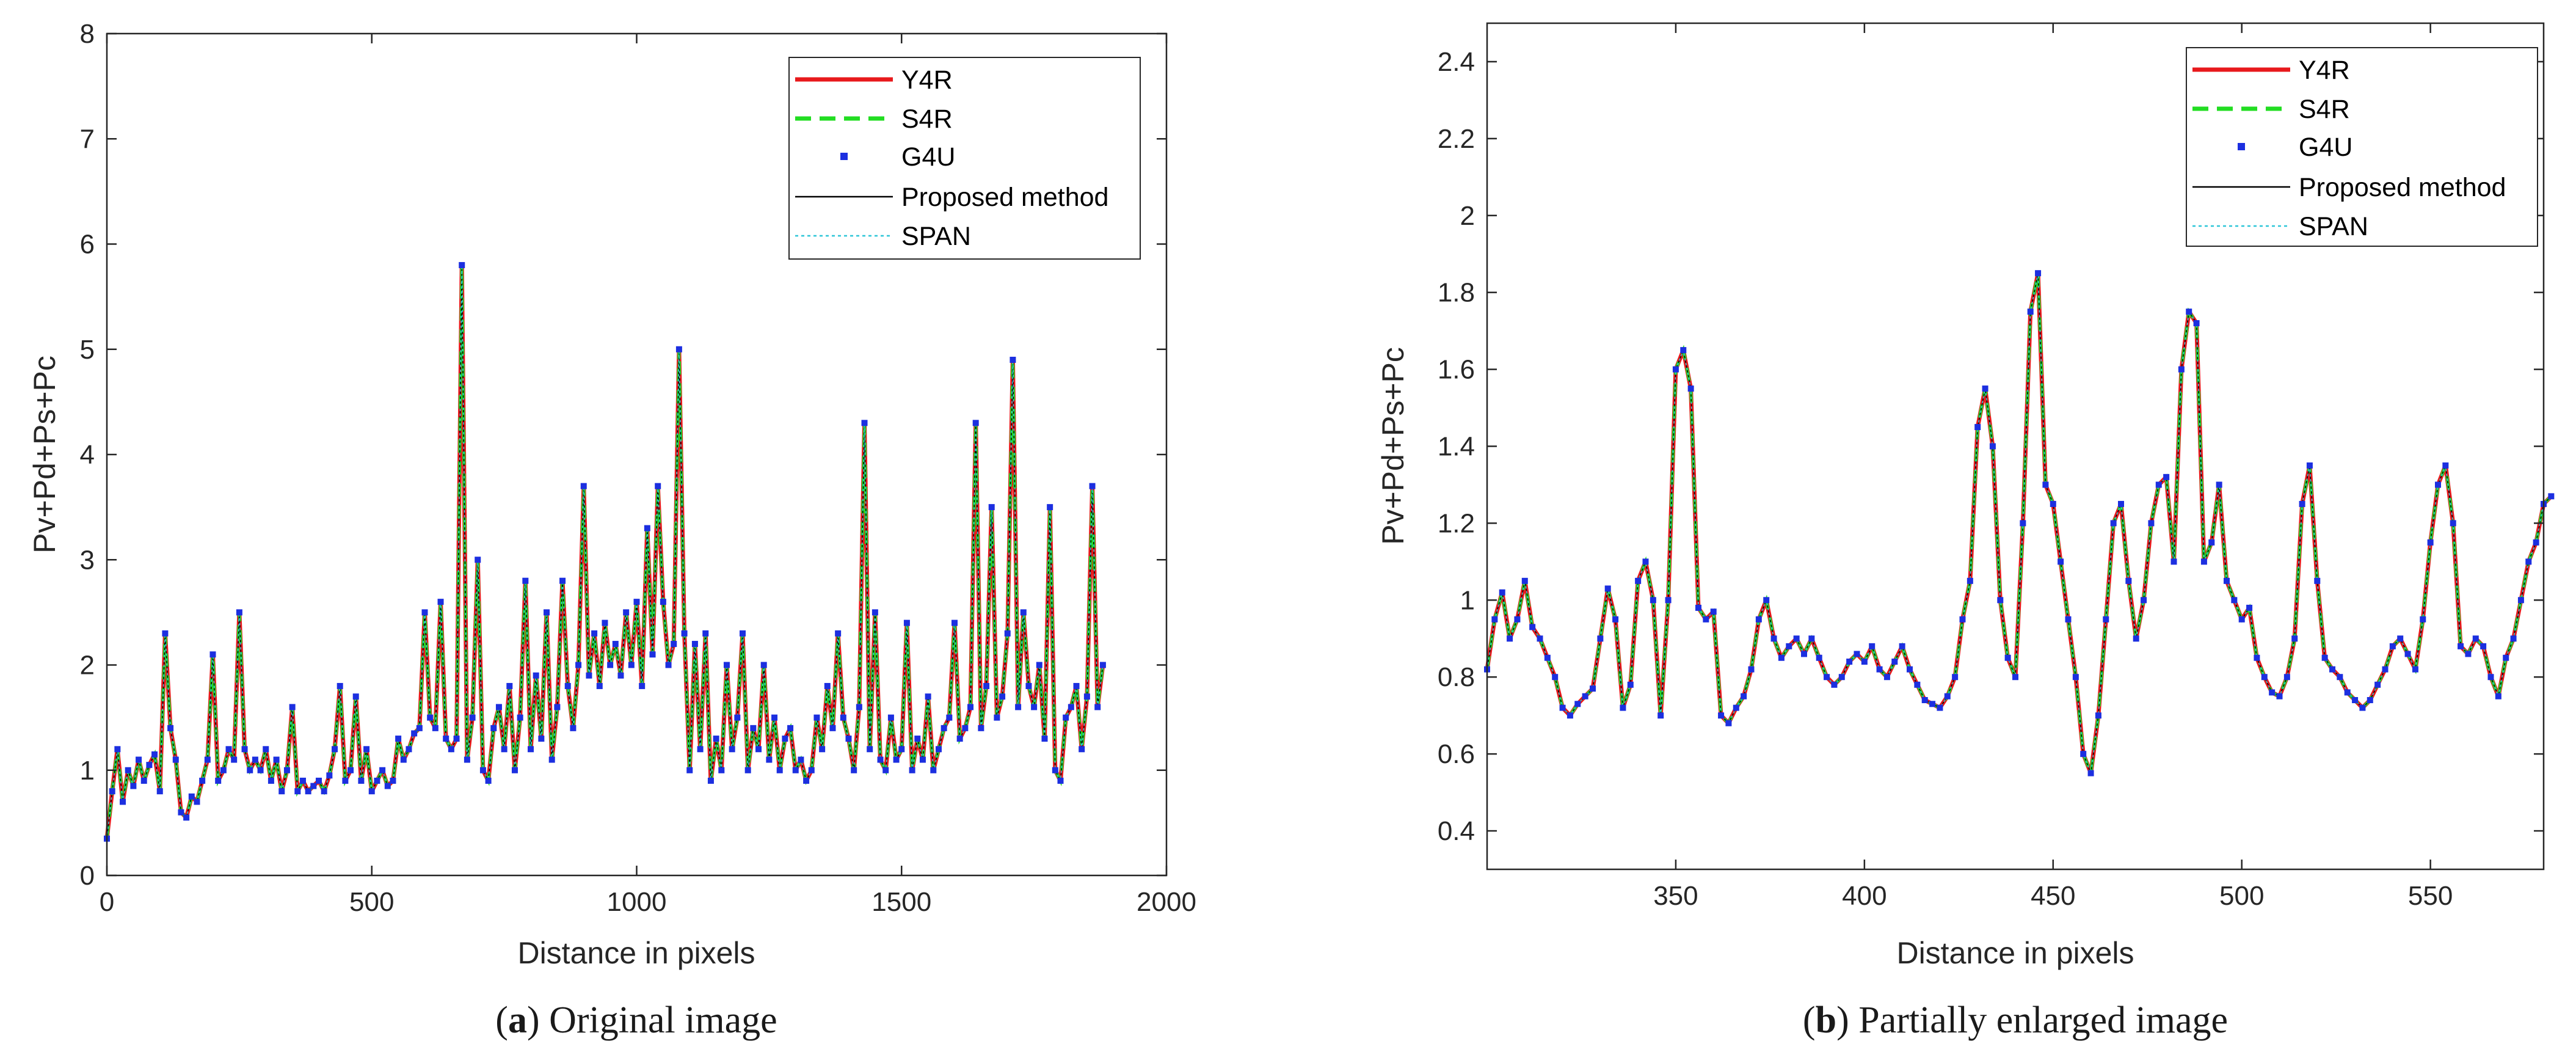 This screenshot has height=1052, width=2576. Describe the element at coordinates (1456, 447) in the screenshot. I see `y-tick-label: 1.4` at that location.